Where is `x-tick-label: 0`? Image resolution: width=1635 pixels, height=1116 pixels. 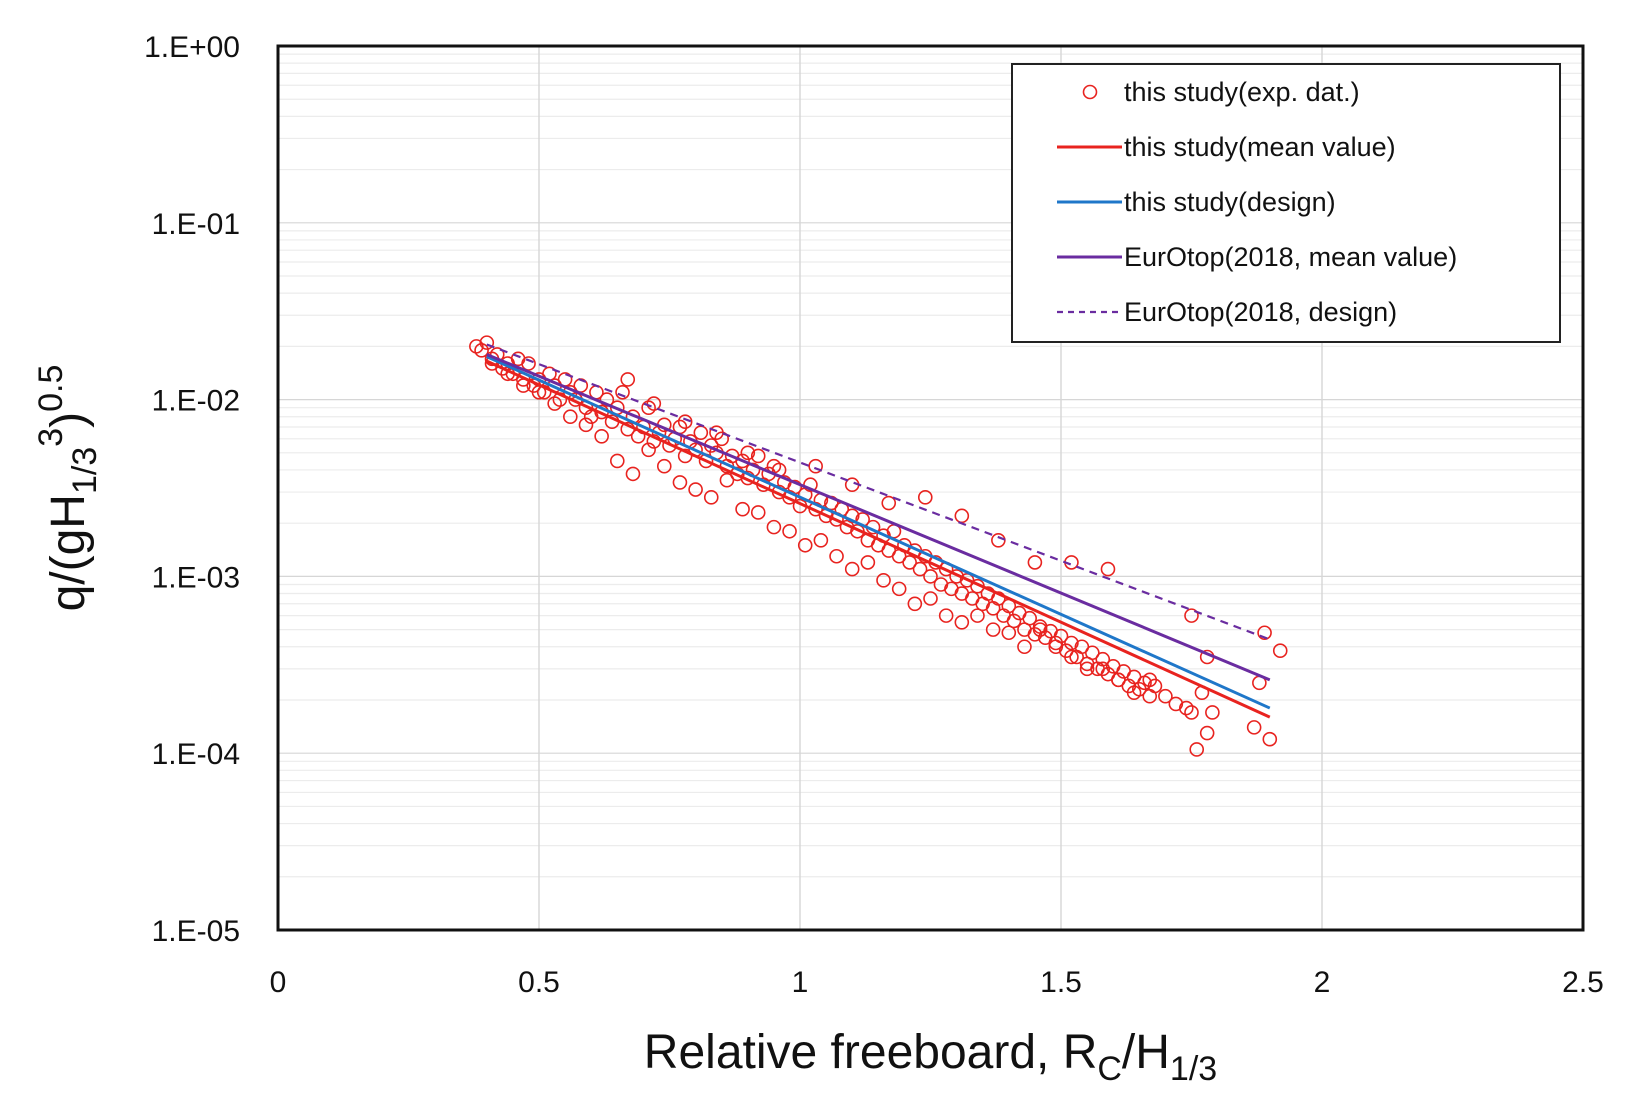
x-tick-label: 0 is located at coordinates (278, 982).